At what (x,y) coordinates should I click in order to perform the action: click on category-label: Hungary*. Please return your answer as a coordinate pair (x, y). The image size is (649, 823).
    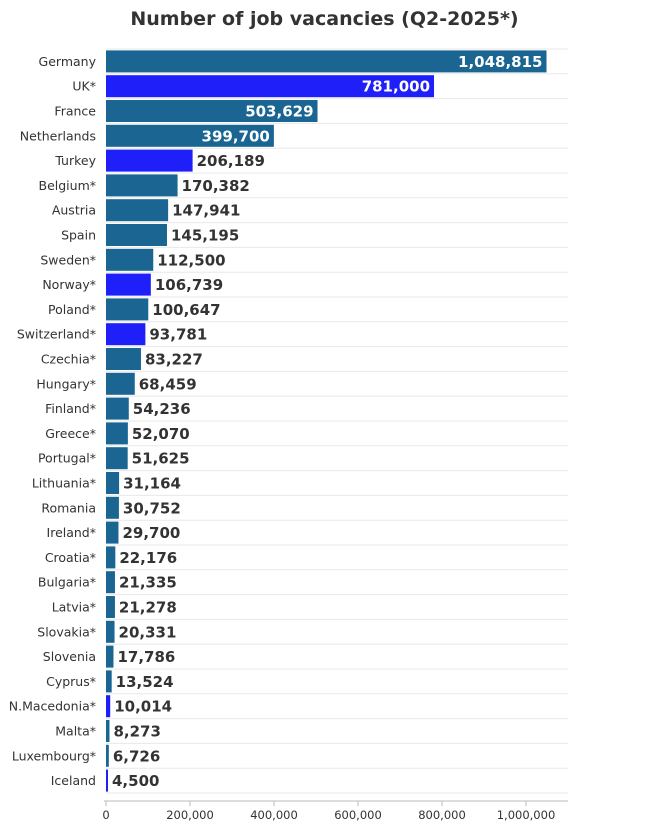
    Looking at the image, I should click on (66, 383).